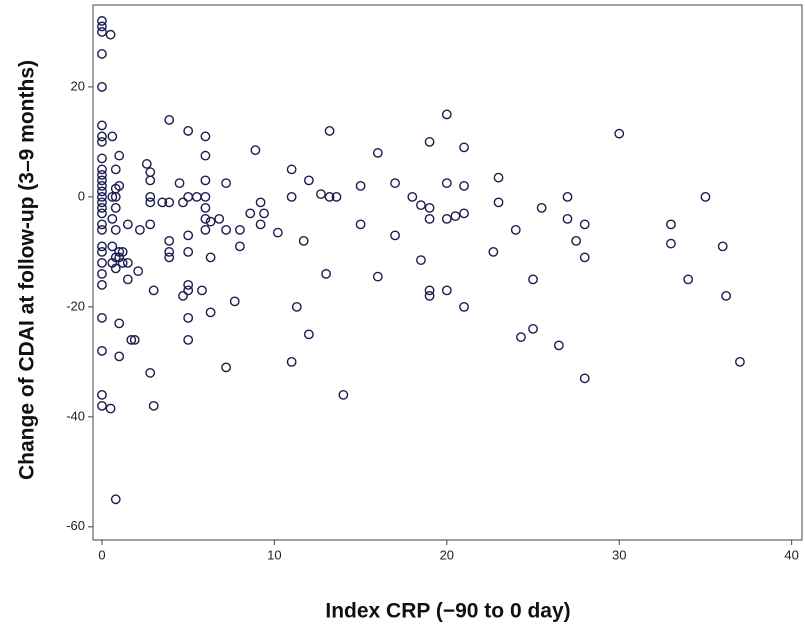 This screenshot has width=805, height=634. What do you see at coordinates (619, 554) in the screenshot?
I see `x-tick-label: 30` at bounding box center [619, 554].